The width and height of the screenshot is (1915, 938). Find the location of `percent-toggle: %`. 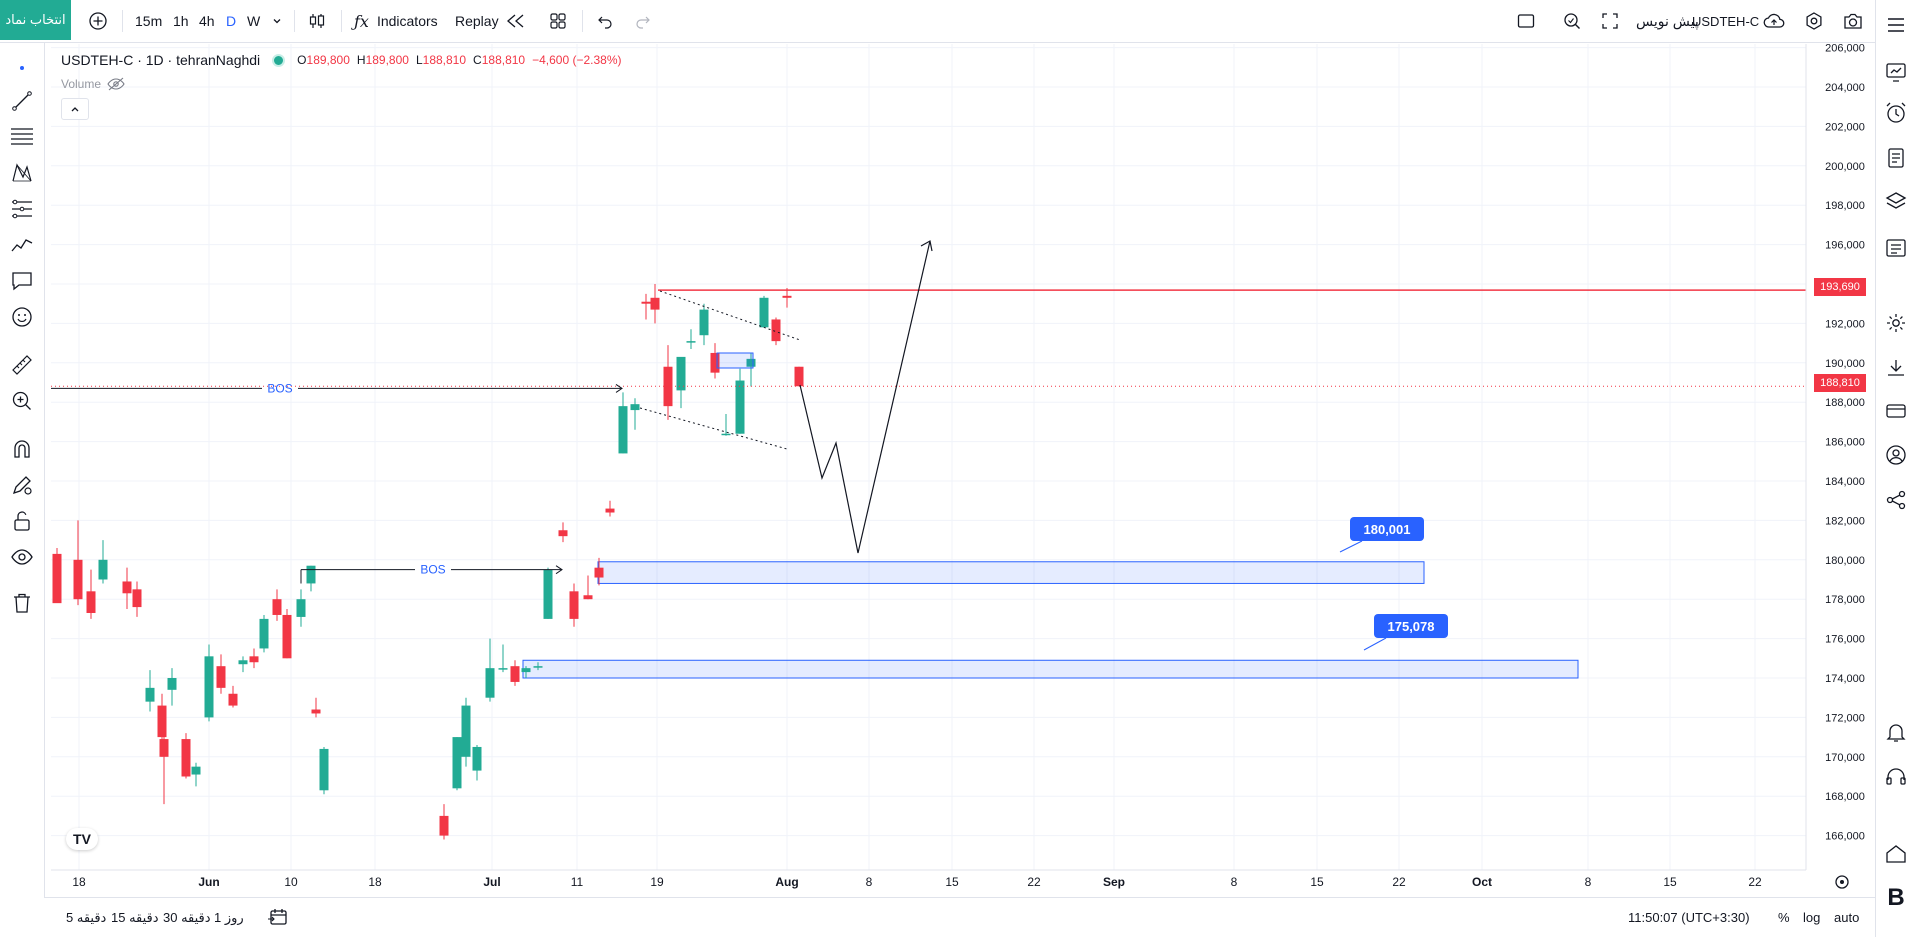

percent-toggle: % is located at coordinates (1784, 917).